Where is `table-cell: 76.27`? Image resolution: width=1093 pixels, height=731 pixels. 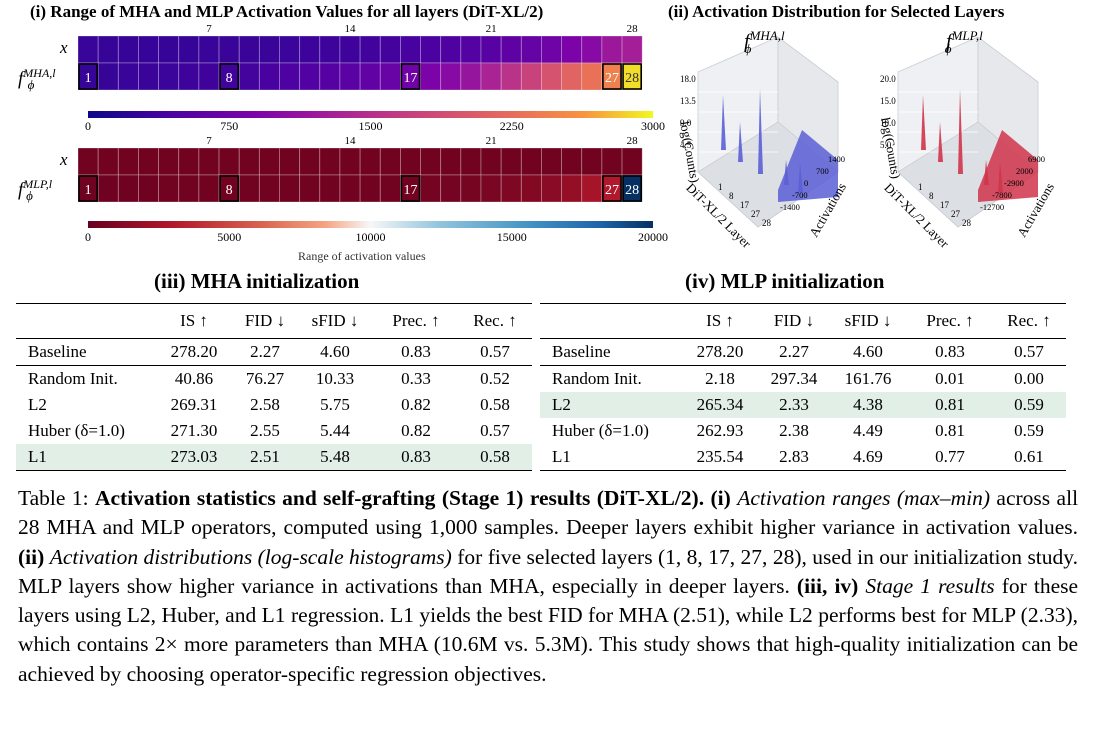 table-cell: 76.27 is located at coordinates (265, 378).